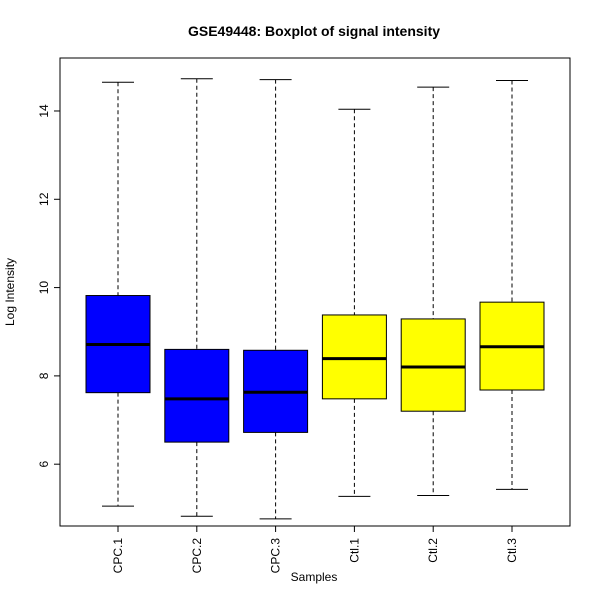  I want to click on x-axis-label: Samples, so click(314, 577).